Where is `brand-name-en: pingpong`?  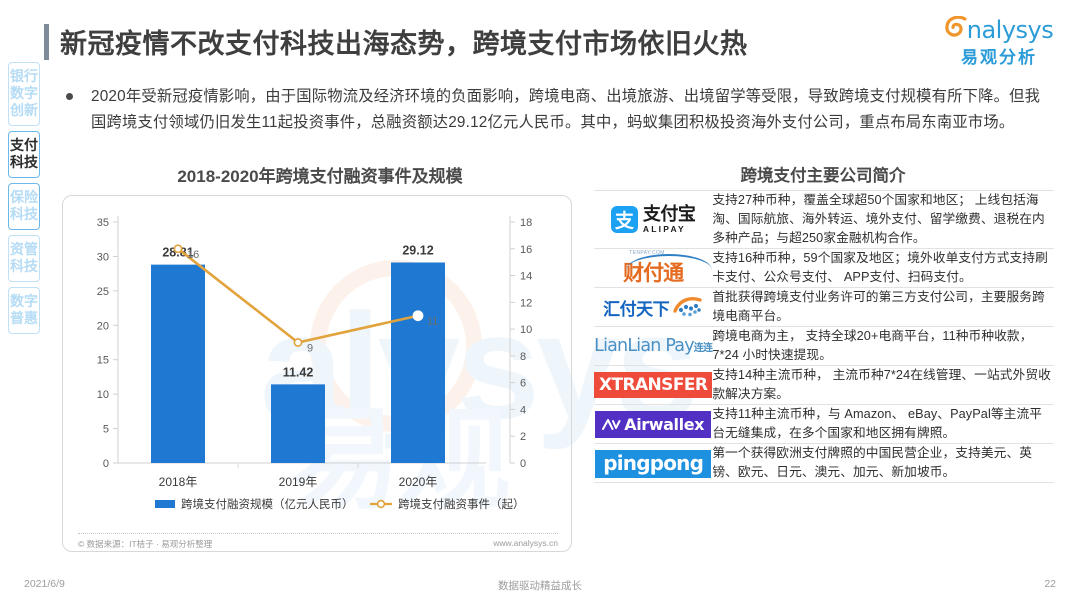 brand-name-en: pingpong is located at coordinates (653, 464).